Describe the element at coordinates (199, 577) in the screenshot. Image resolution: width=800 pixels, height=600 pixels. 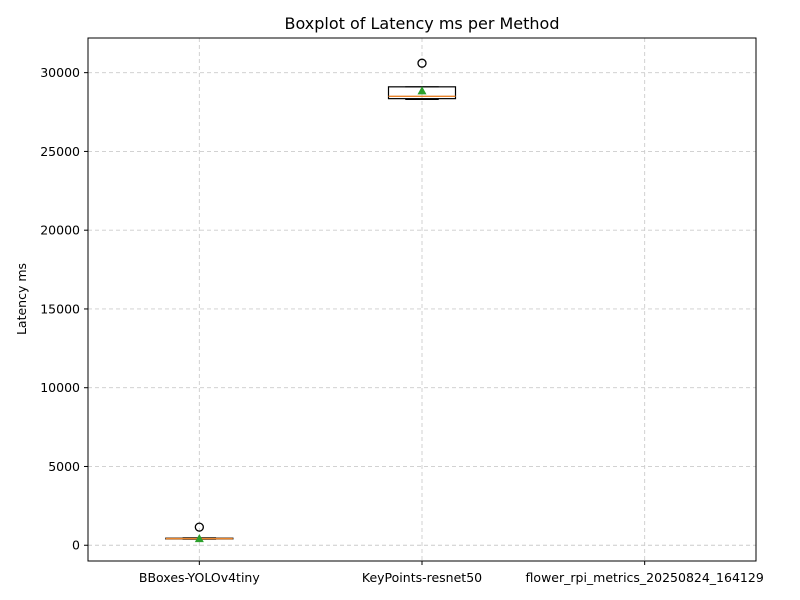
I see `x-tick-label: BBoxes-YOLOv4tiny` at that location.